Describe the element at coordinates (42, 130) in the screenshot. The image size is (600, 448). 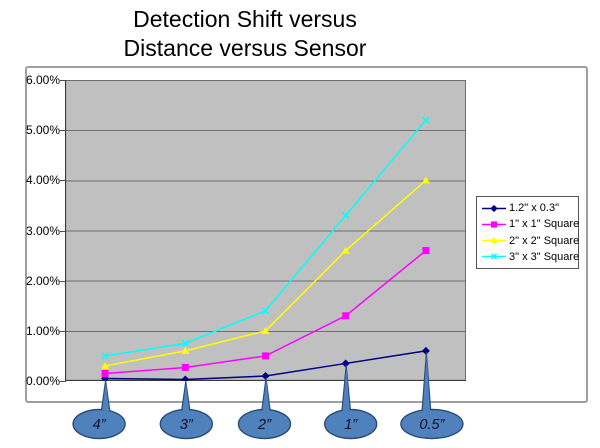
I see `y-tick-label: 5.00%` at that location.